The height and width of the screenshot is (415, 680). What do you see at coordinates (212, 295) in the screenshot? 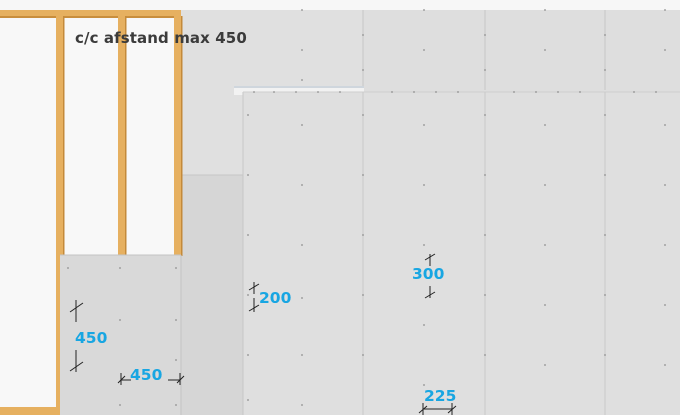
I see `rear-board-lower-left` at bounding box center [212, 295].